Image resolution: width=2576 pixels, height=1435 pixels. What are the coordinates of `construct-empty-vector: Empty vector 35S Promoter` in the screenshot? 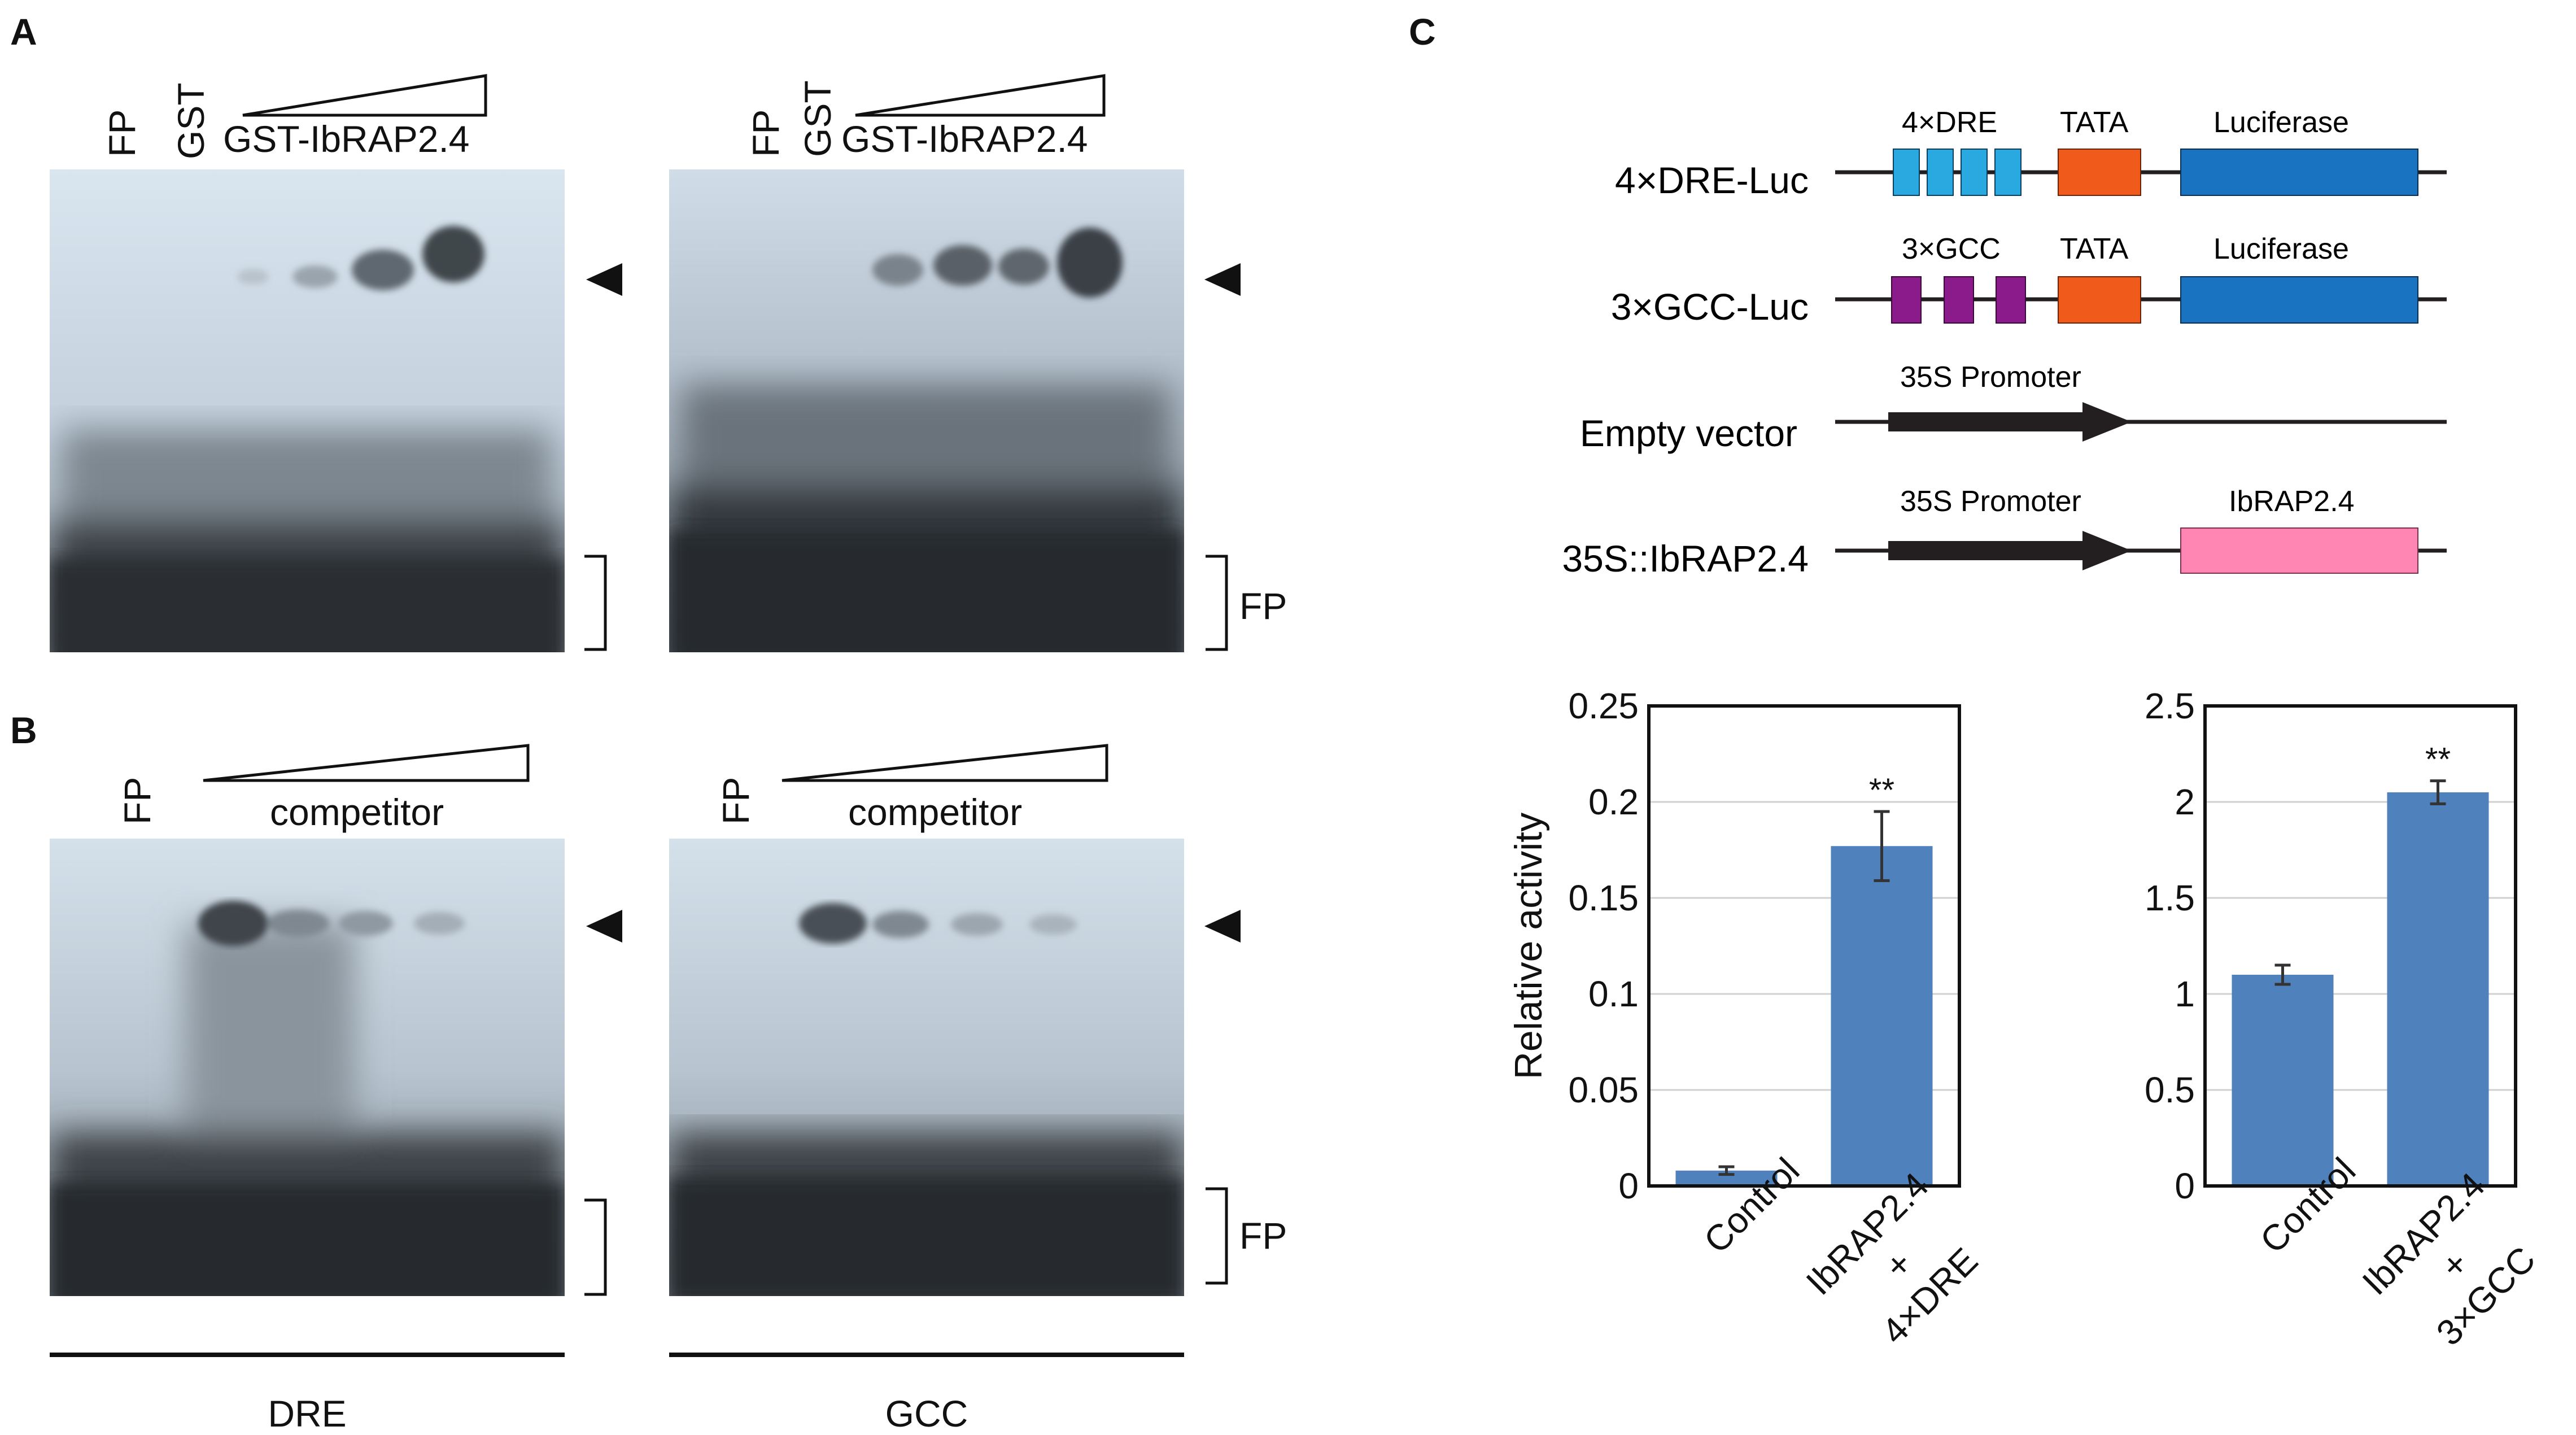 It's located at (2014, 408).